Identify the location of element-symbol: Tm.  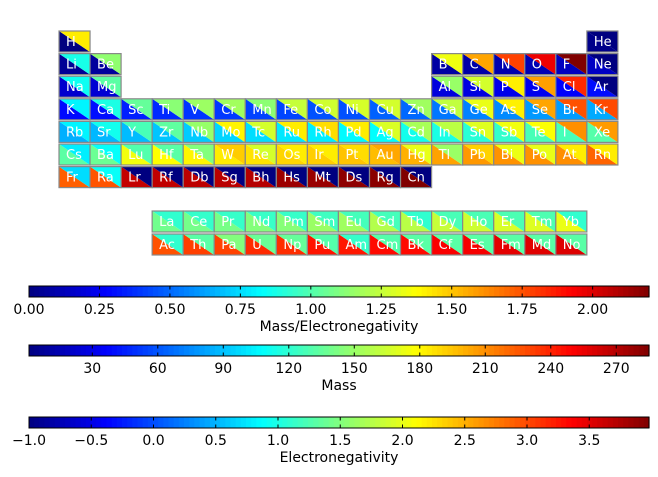
(542, 222).